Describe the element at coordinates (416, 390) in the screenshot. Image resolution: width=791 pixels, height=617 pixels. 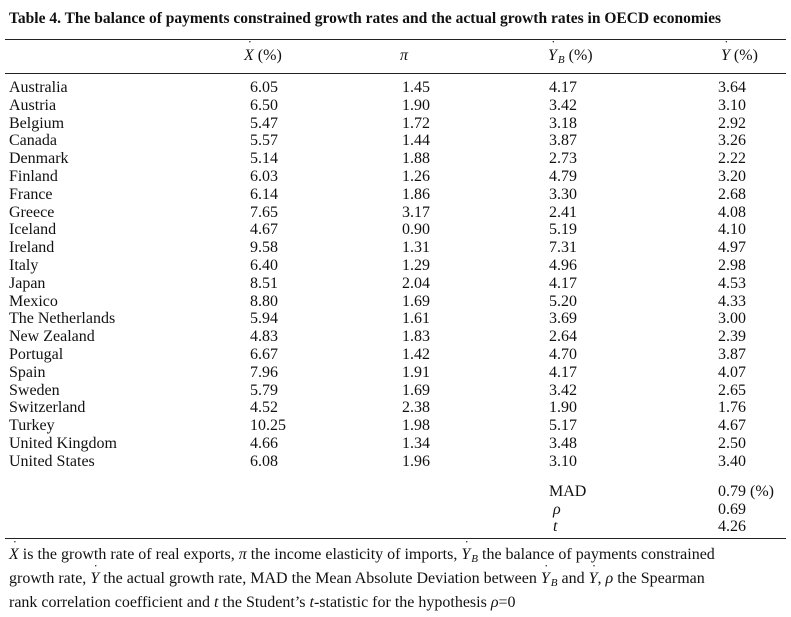
I see `income-elasticity-cell: 1.69` at that location.